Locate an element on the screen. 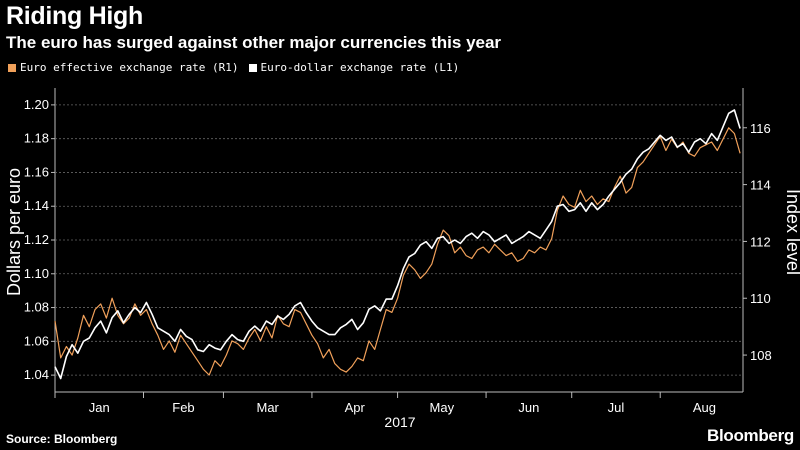  left-tick-label-4: 1.12 is located at coordinates (36, 239).